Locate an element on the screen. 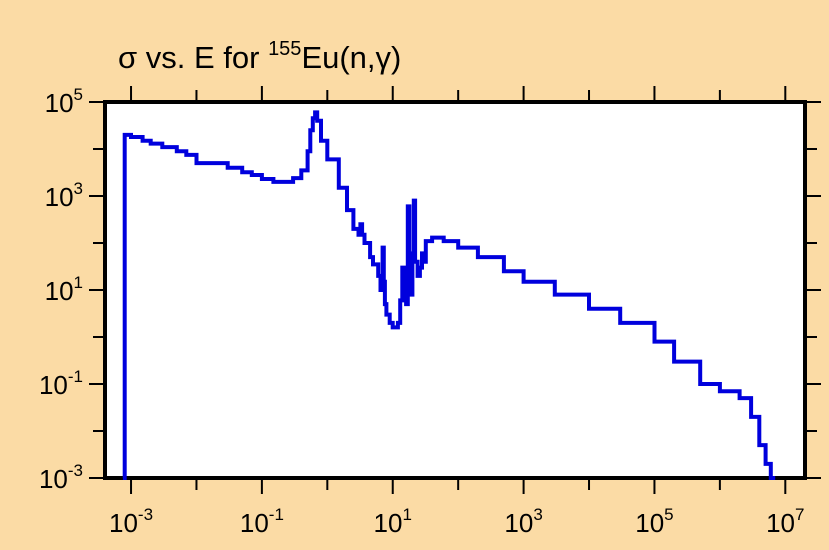 This screenshot has height=550, width=829. chart-title-isotope-number: 155 is located at coordinates (284, 49).